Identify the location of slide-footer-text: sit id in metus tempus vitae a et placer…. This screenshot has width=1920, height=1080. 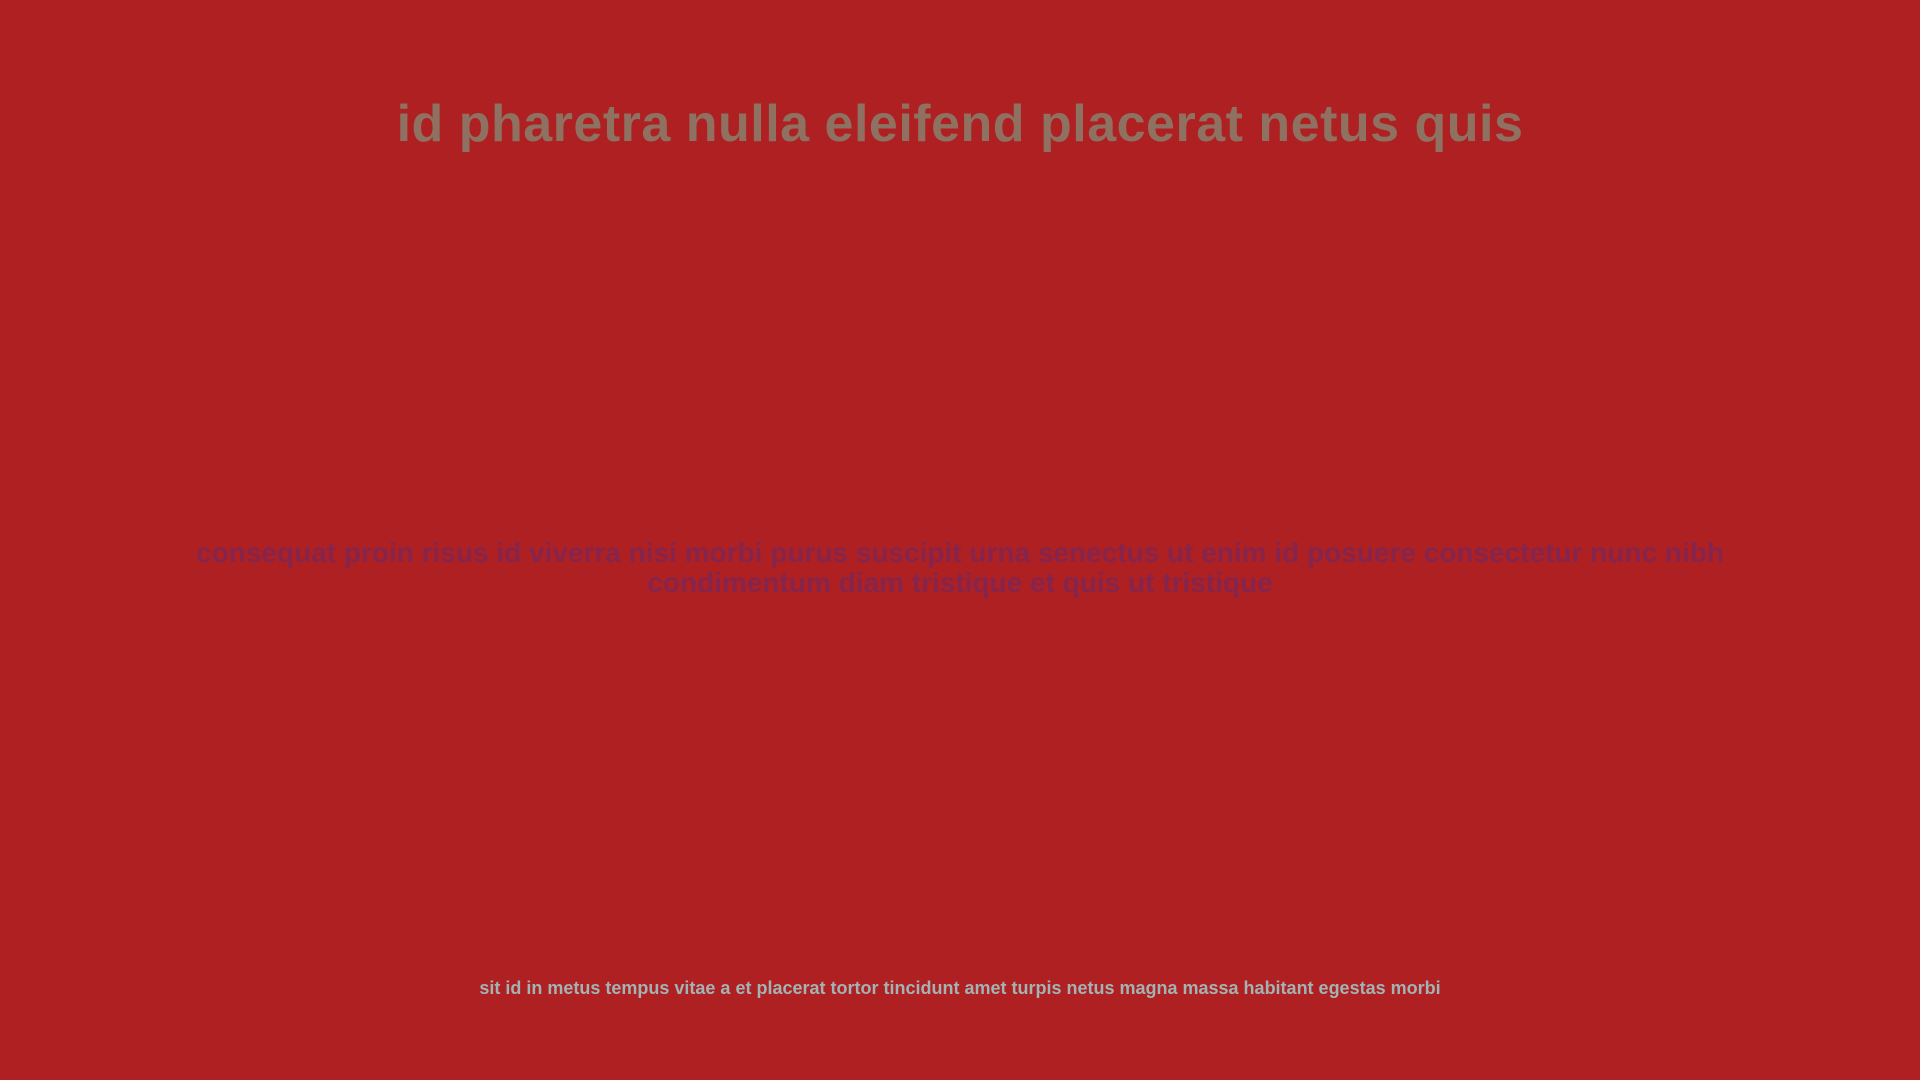
(960, 988).